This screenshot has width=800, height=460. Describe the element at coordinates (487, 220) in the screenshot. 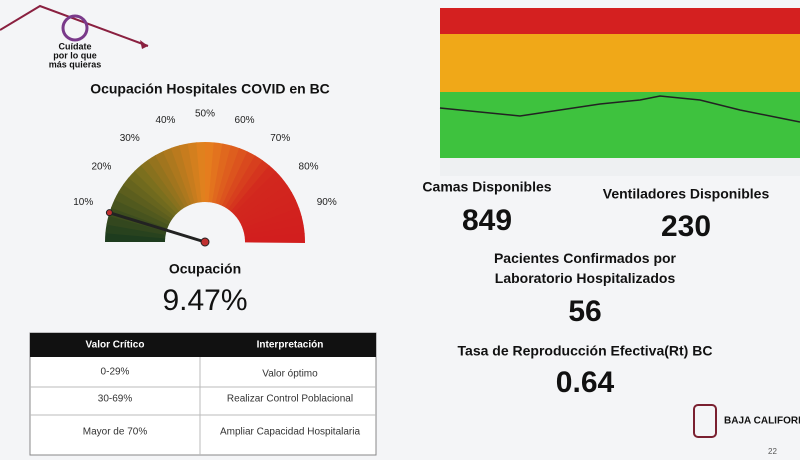

I see `stat-value: 849` at that location.